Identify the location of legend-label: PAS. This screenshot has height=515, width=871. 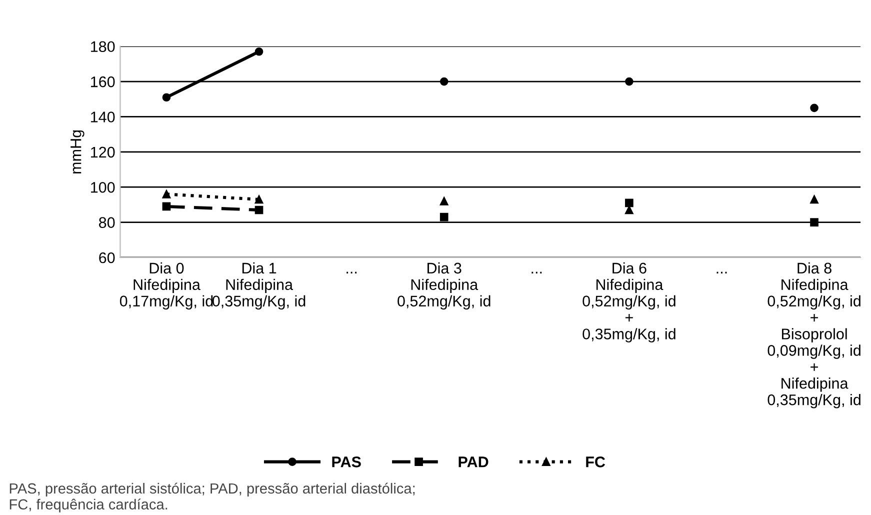
(346, 462).